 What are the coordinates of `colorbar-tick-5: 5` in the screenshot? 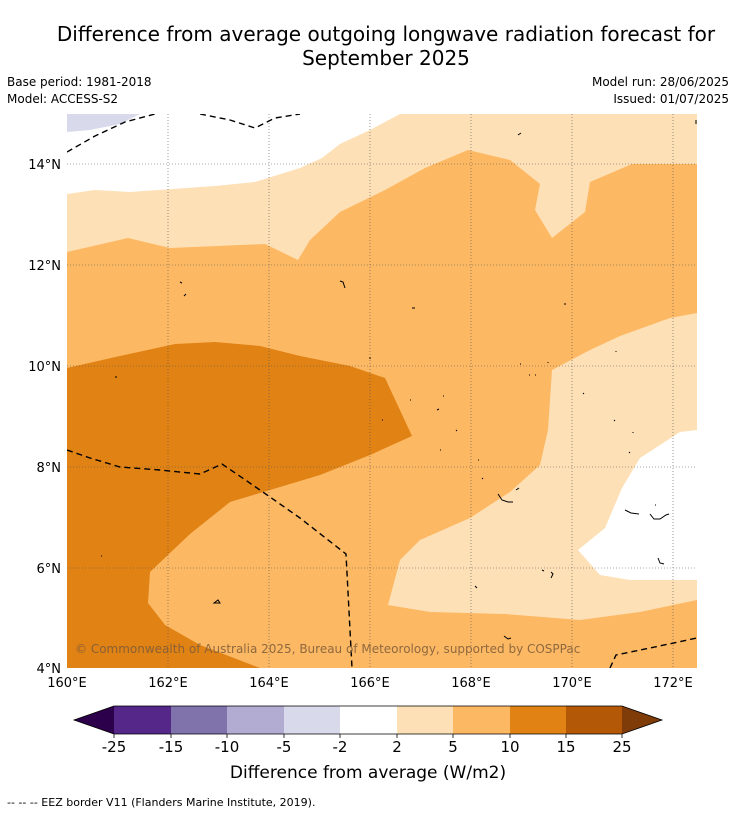 It's located at (453, 747).